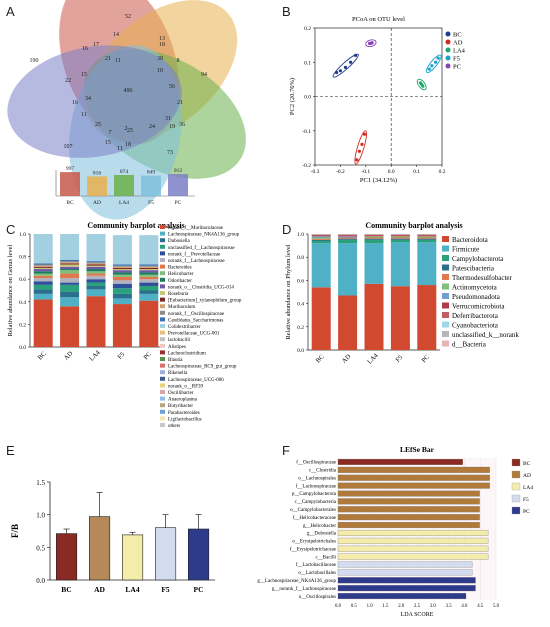 Image resolution: width=550 pixels, height=627 pixels. I want to click on pcoa-xtick-label: -0.2, so click(340, 172).